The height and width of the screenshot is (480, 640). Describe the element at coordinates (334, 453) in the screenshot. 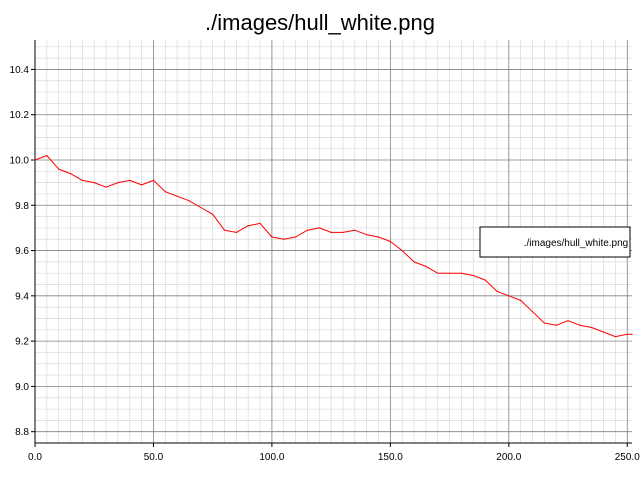

I see `x-axis-ticks: 0.0 50.0 100.0 150.0 200.0 250.0` at that location.